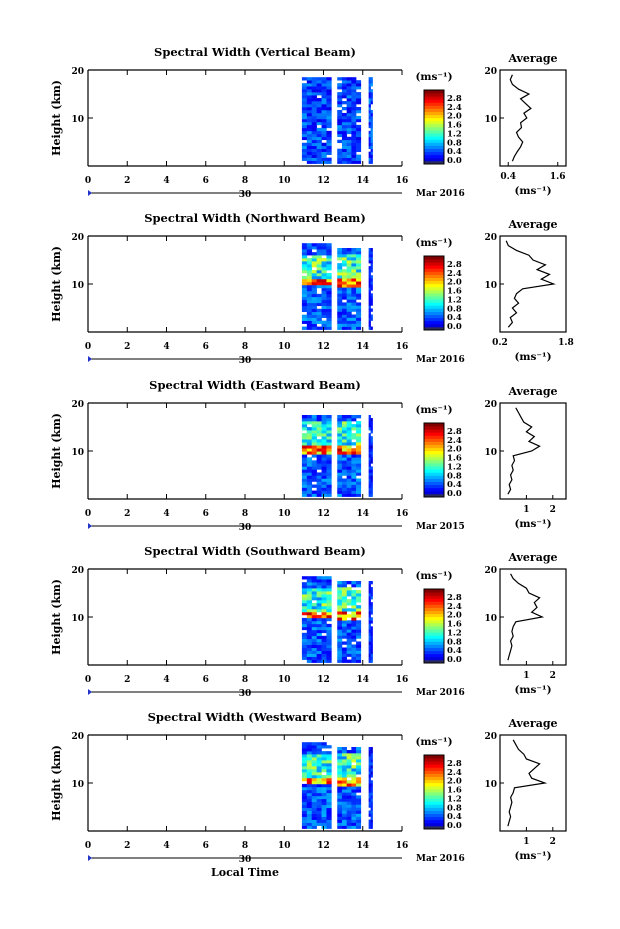 The width and height of the screenshot is (620, 929). I want to click on x-tick-label: 14, so click(362, 181).